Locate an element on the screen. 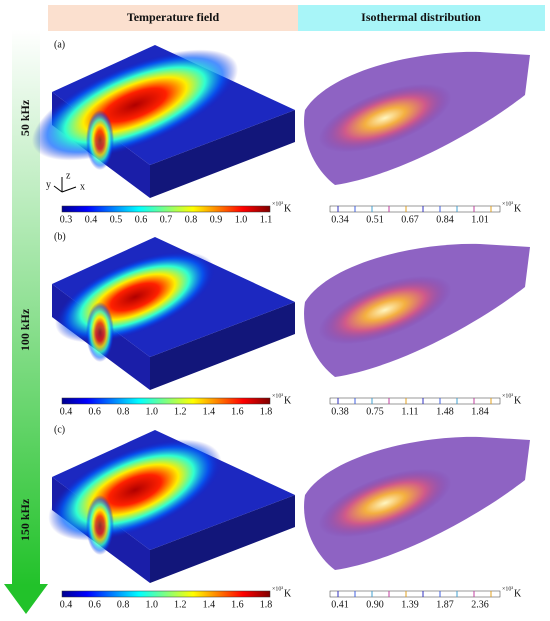 The image size is (550, 621). isotherm-tick: 0.67 is located at coordinates (410, 219).